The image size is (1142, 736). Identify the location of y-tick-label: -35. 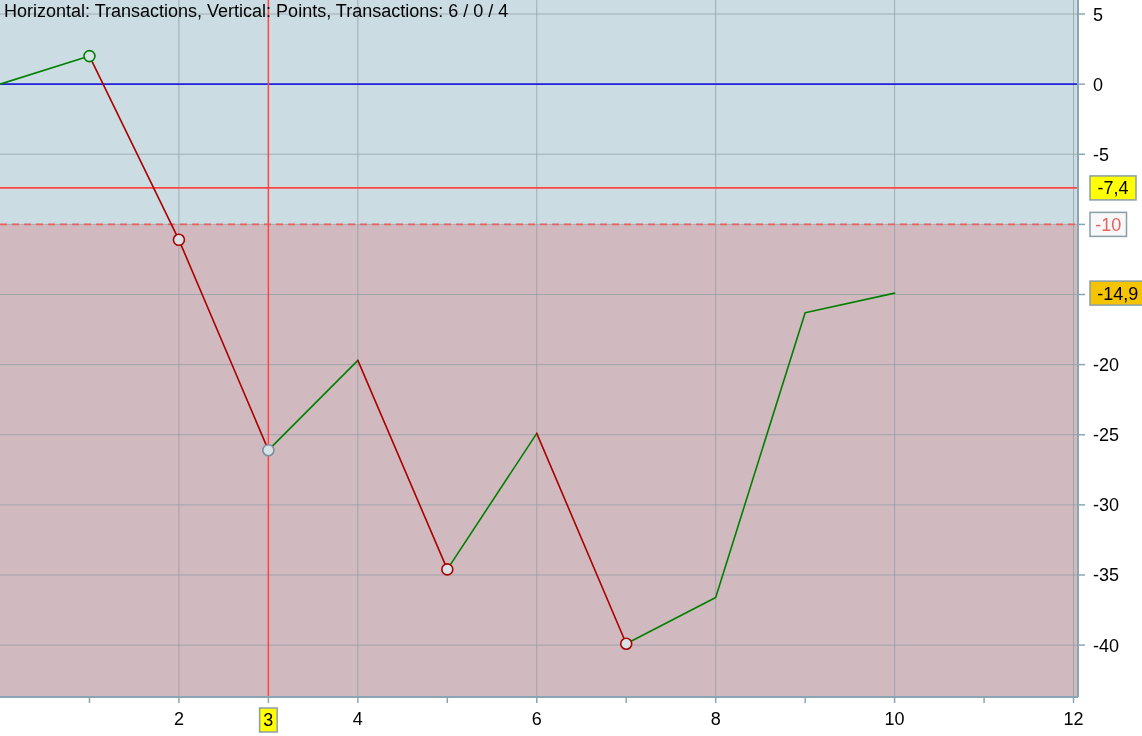
(1106, 575).